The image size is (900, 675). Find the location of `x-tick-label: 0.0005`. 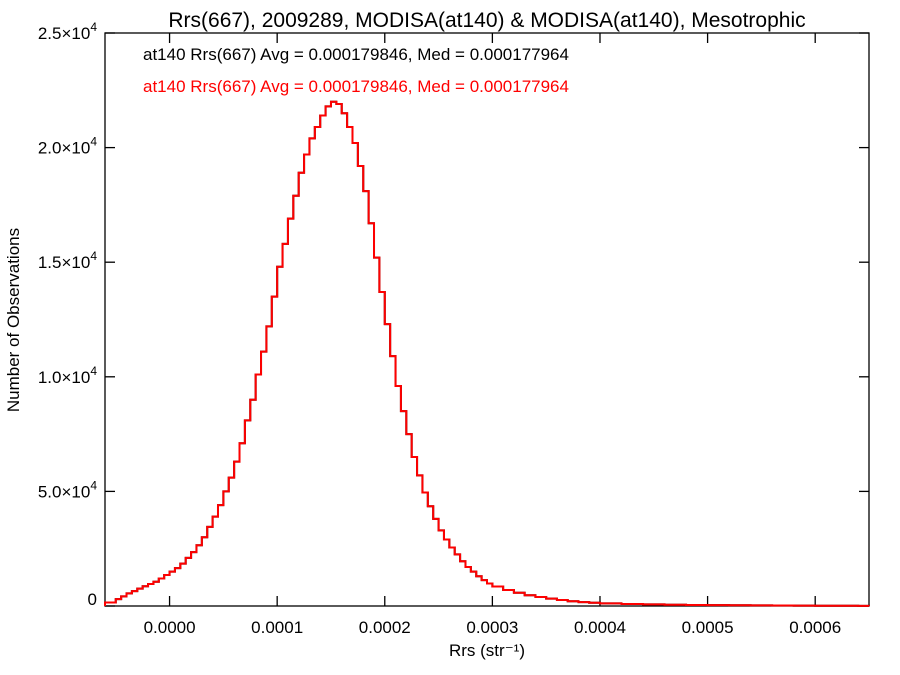

x-tick-label: 0.0005 is located at coordinates (708, 627).